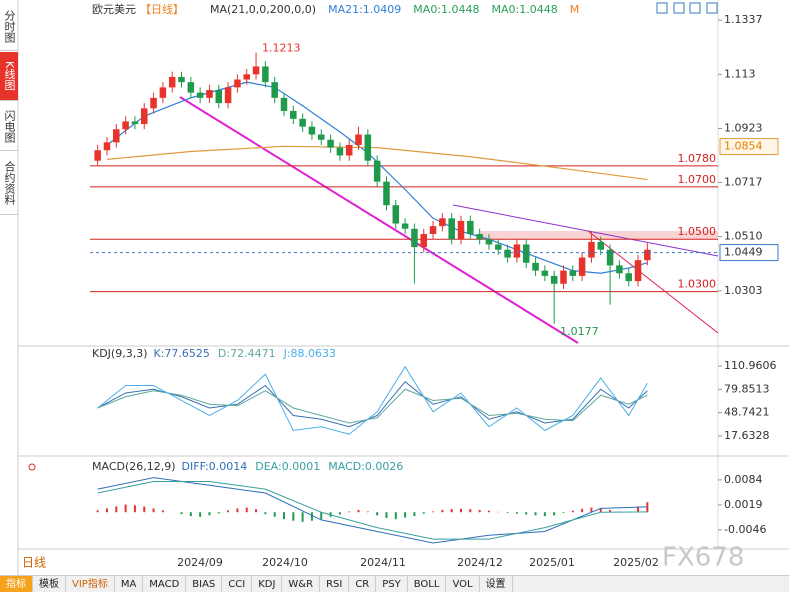 Image resolution: width=789 pixels, height=592 pixels. What do you see at coordinates (496, 584) in the screenshot?
I see `toolbar-item: 设置` at bounding box center [496, 584].